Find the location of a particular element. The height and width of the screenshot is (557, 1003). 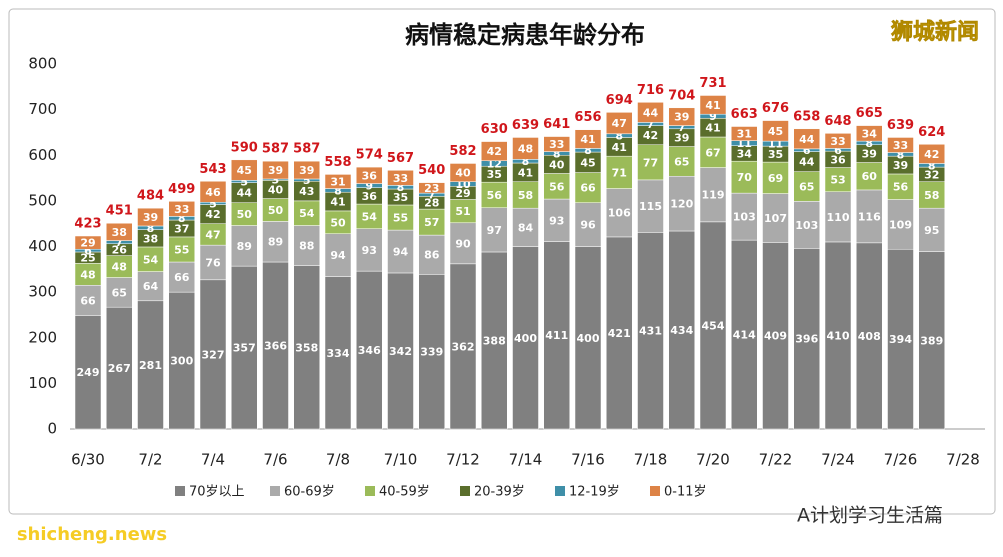

segment-label: 47 is located at coordinates (619, 123).